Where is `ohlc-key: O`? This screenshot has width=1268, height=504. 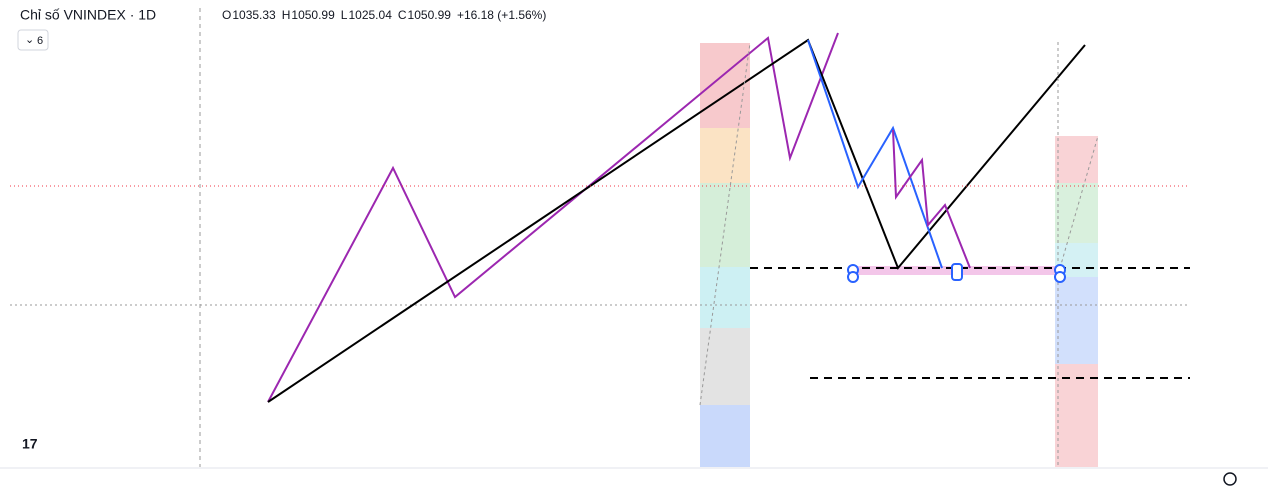 ohlc-key: O is located at coordinates (226, 15).